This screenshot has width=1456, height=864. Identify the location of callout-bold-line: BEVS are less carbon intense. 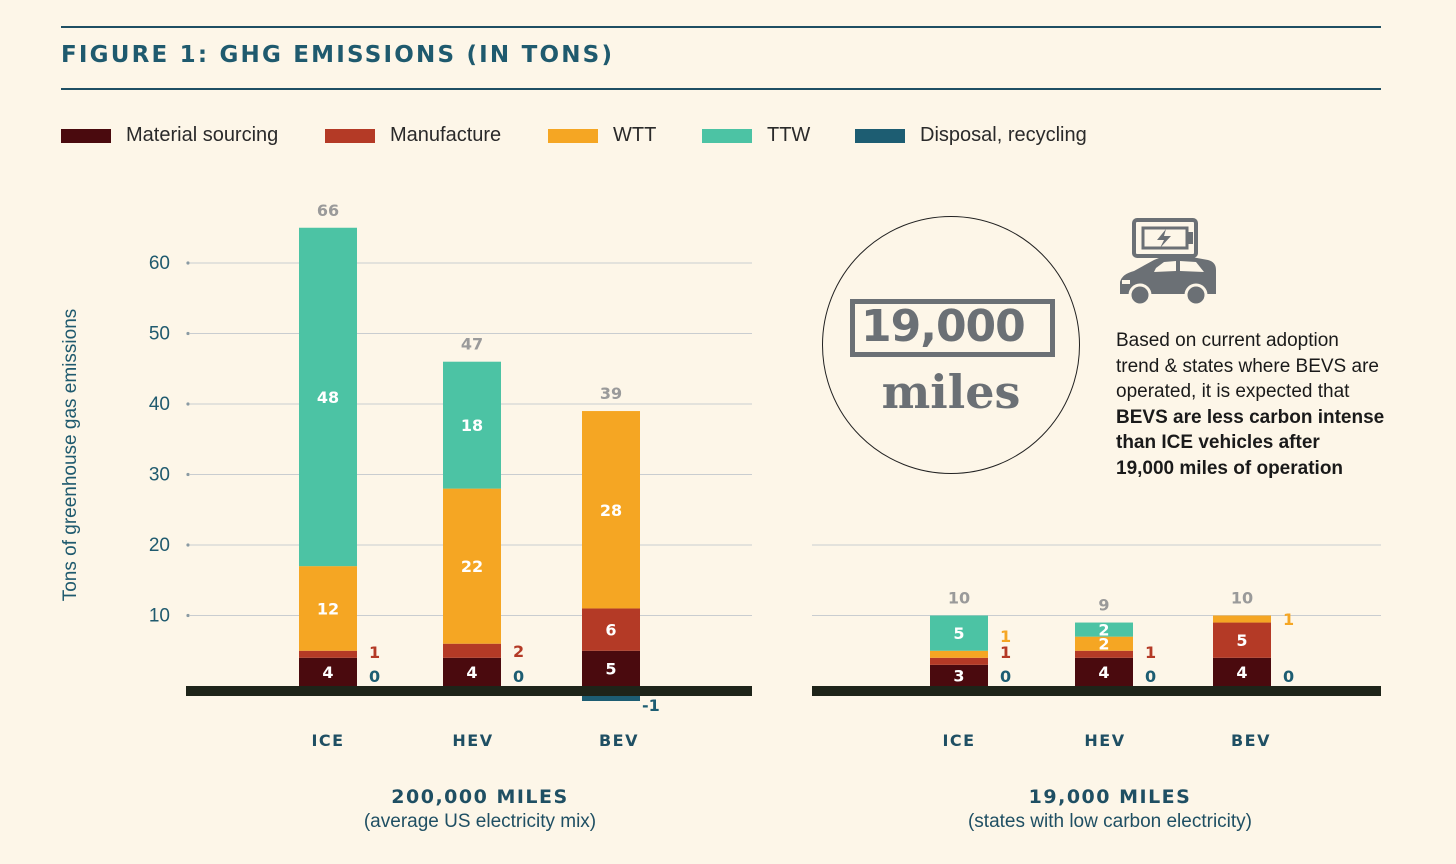
(1250, 417).